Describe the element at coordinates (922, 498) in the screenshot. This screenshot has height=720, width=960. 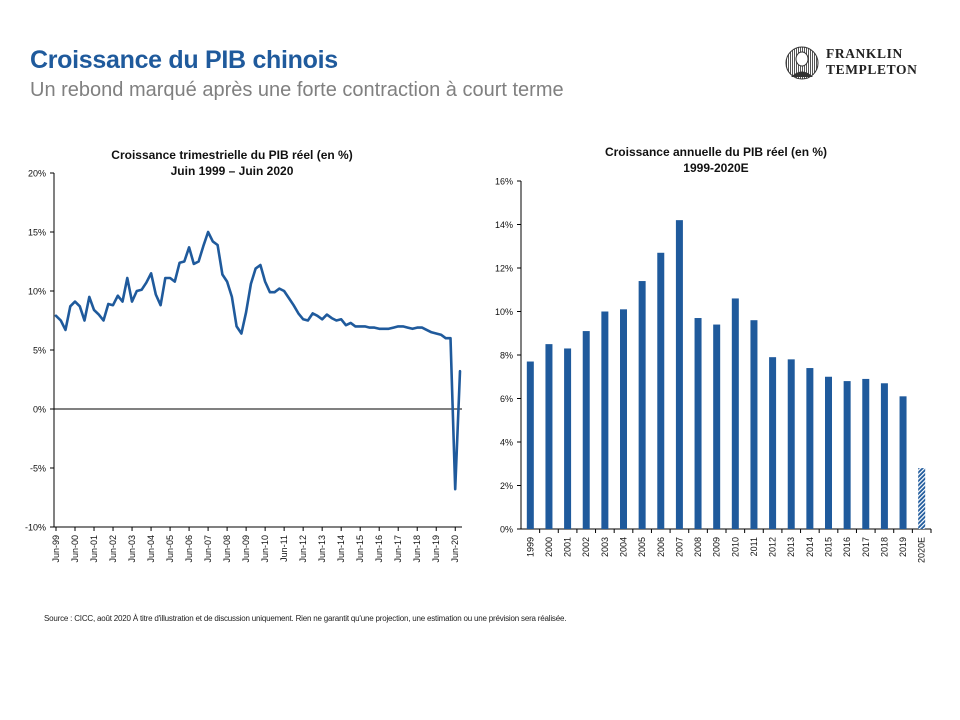
I see `bar-2020E` at that location.